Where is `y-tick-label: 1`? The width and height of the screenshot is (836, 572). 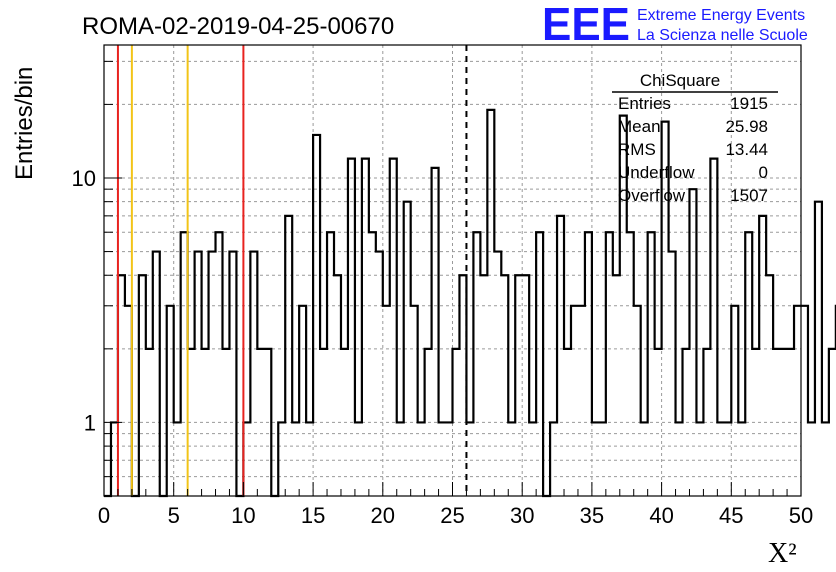 y-tick-label: 1 is located at coordinates (90, 422).